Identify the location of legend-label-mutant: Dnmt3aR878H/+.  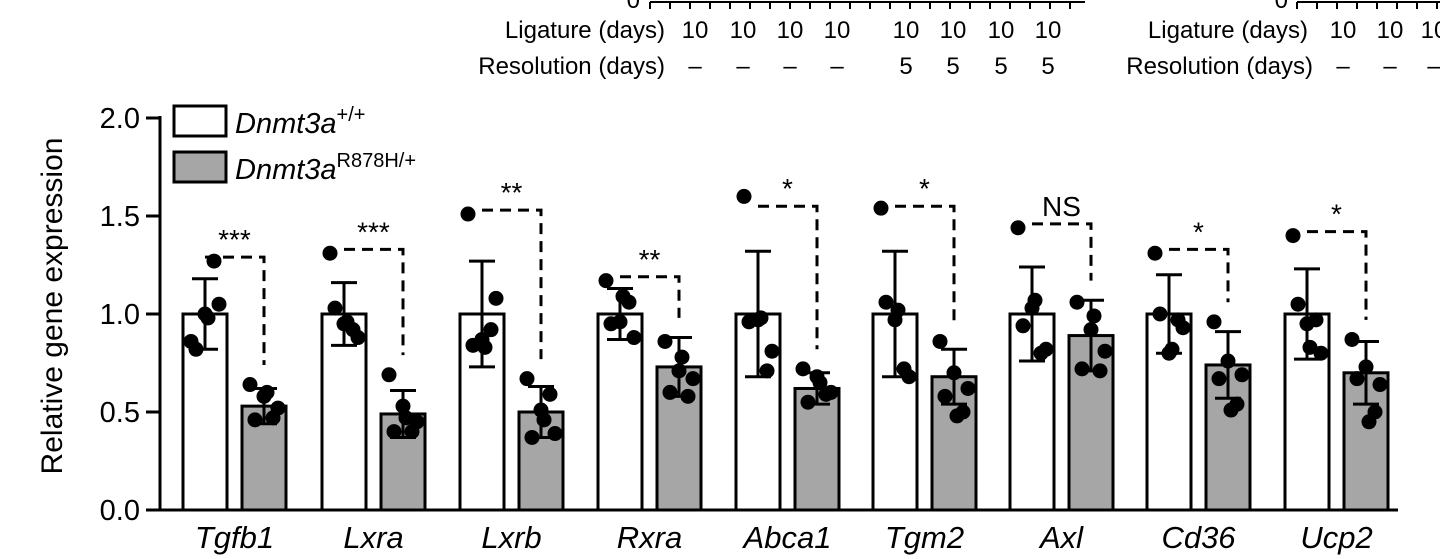
(325, 168).